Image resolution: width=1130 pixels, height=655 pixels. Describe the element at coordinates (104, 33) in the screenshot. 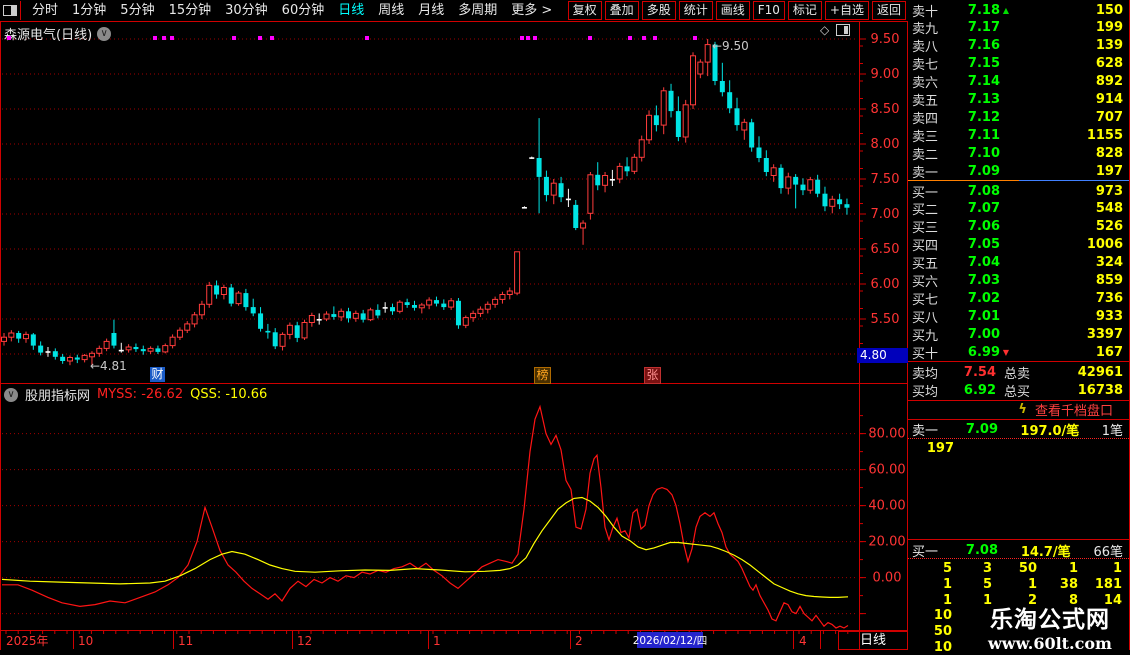

I see `chevron-down-icon: ∨` at that location.